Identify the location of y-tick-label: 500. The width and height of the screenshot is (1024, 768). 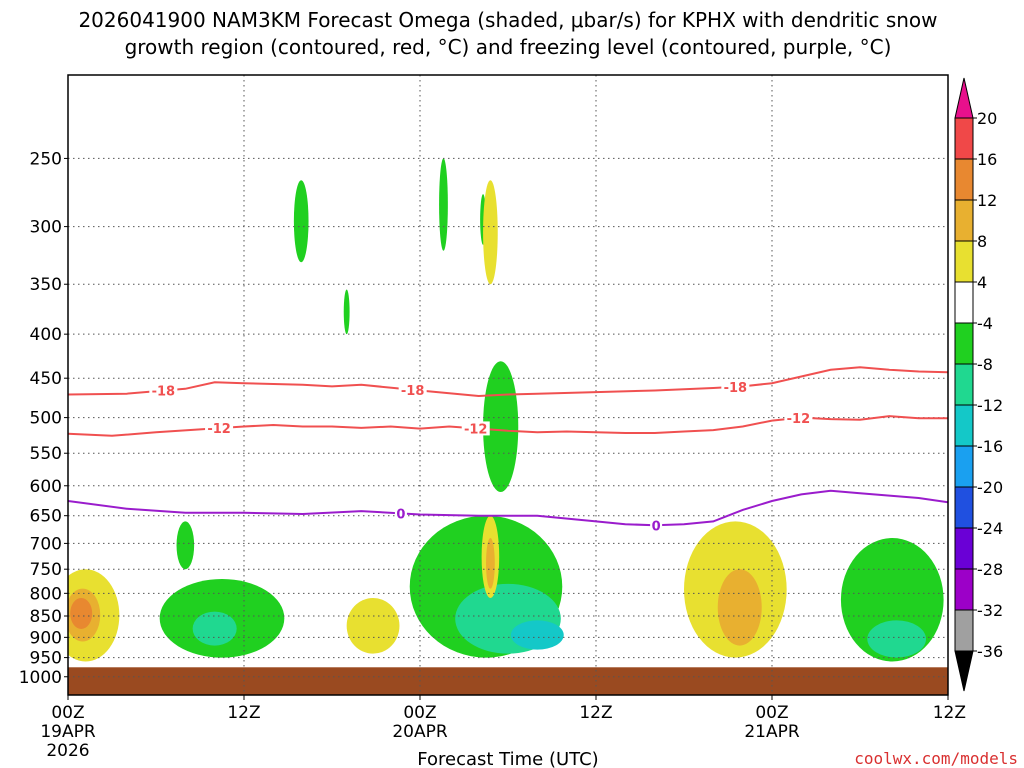
(46, 419).